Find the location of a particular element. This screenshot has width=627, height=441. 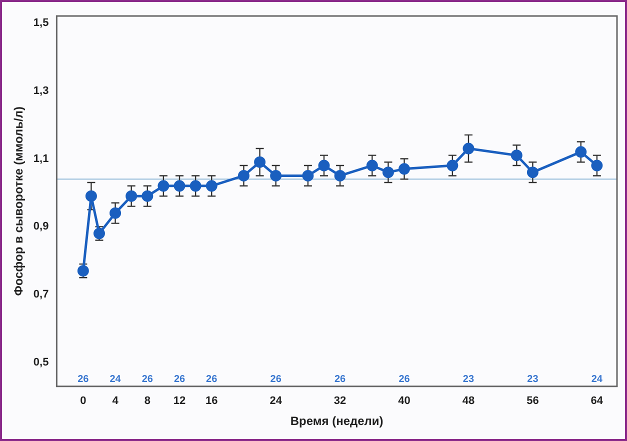

x-tick-label: 56 is located at coordinates (532, 401).